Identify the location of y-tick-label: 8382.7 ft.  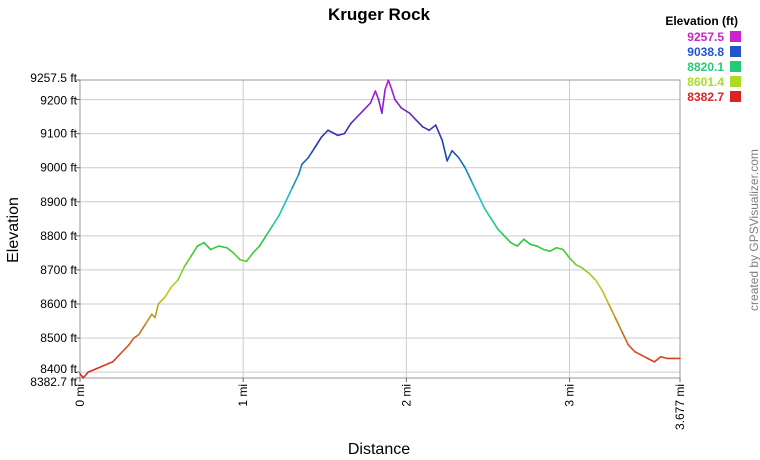
(53, 382).